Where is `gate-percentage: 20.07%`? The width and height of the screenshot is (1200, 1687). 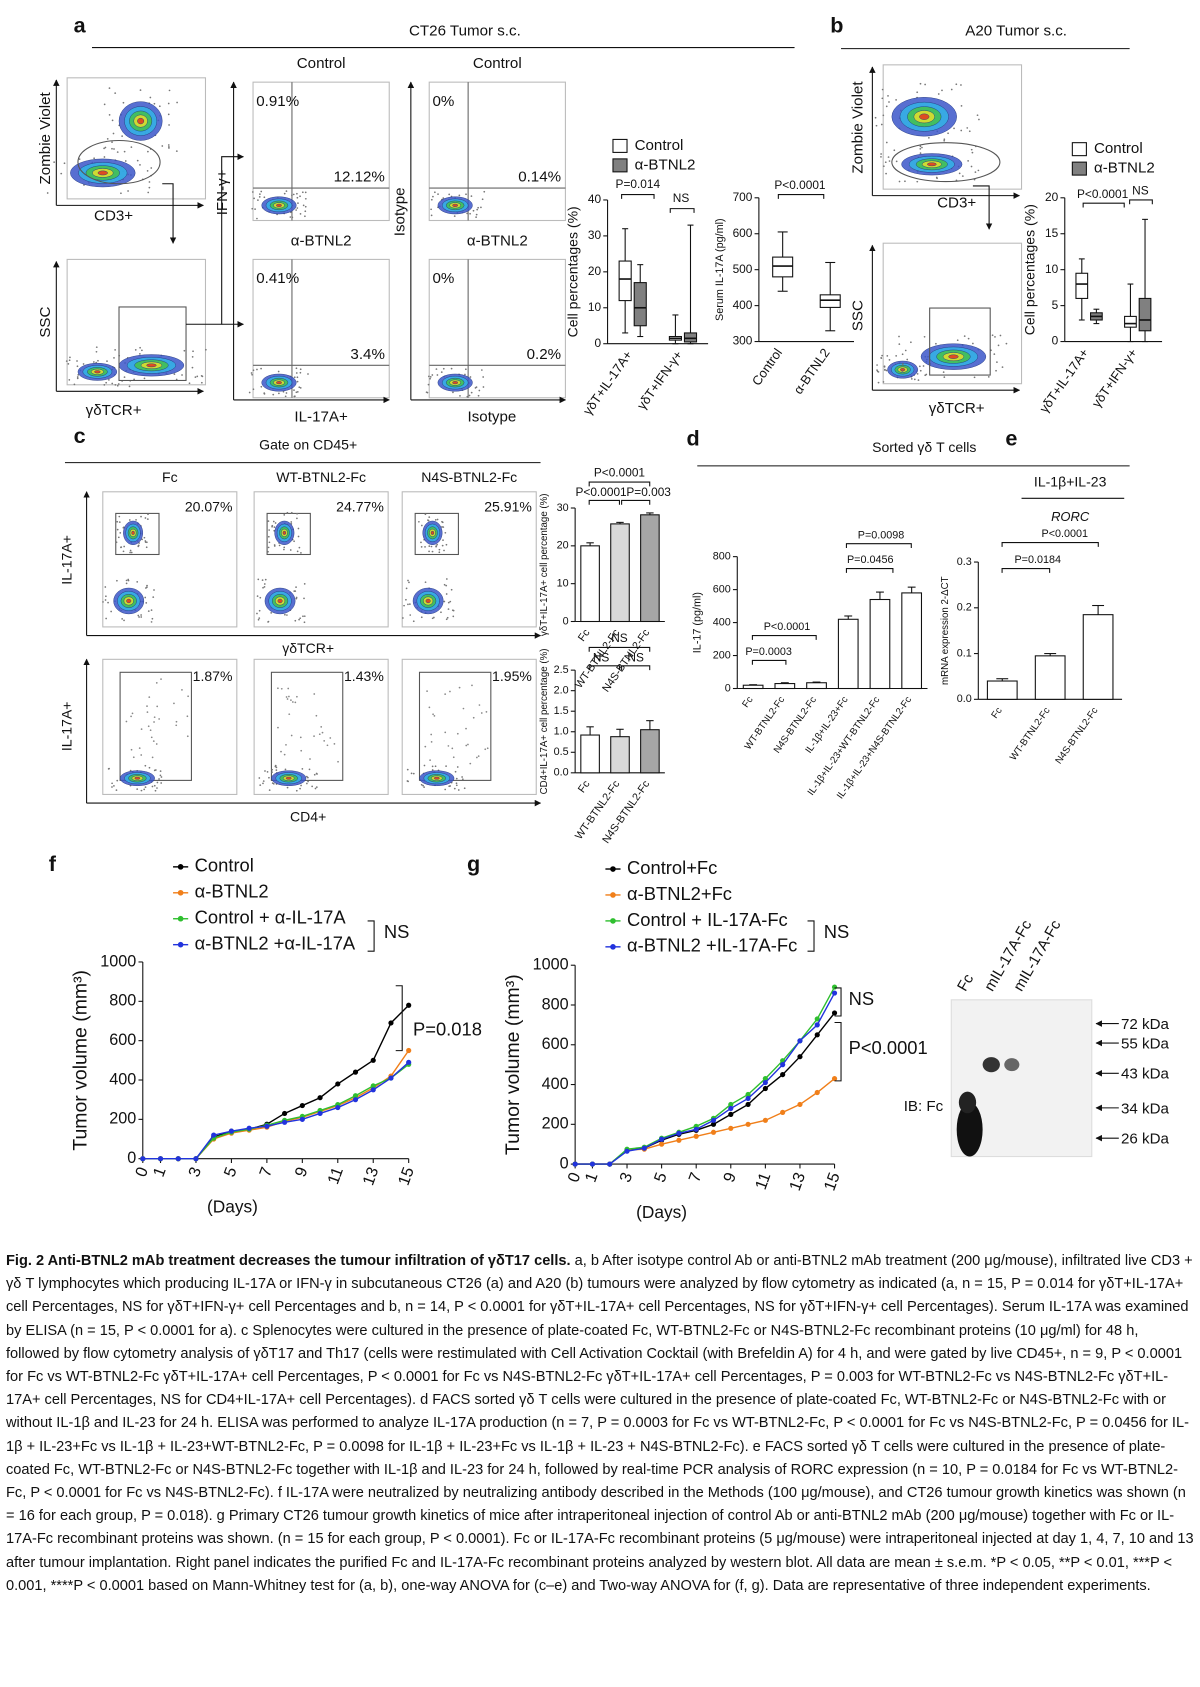 gate-percentage: 20.07% is located at coordinates (209, 506).